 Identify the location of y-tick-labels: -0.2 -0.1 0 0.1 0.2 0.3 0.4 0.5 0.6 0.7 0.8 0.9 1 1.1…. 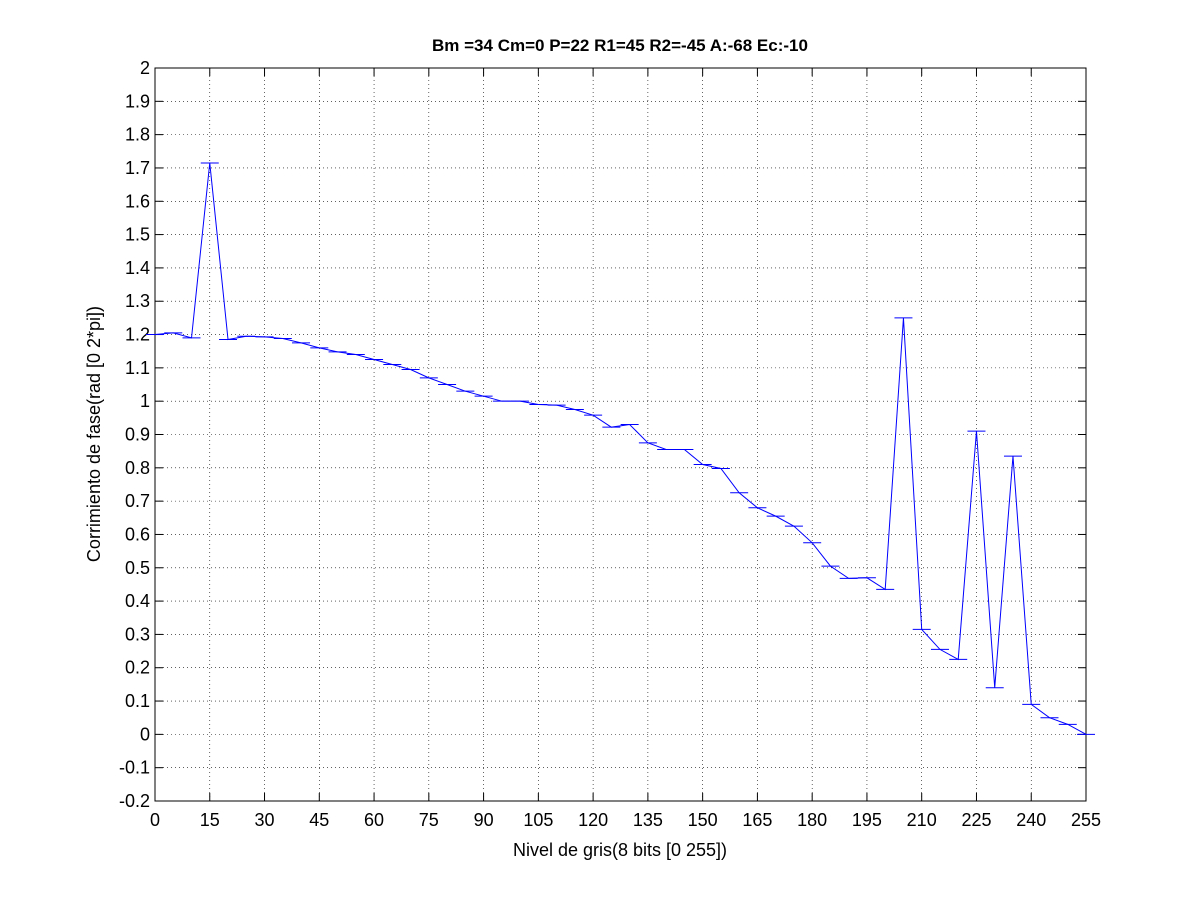
(134, 434).